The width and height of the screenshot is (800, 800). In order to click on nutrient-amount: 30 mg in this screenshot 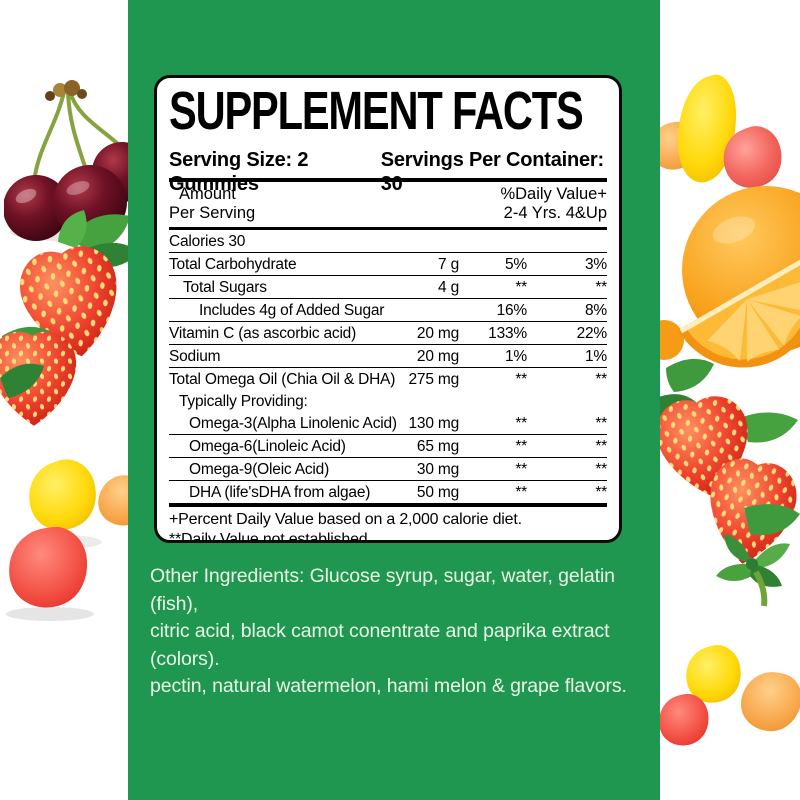, I will do `click(437, 469)`.